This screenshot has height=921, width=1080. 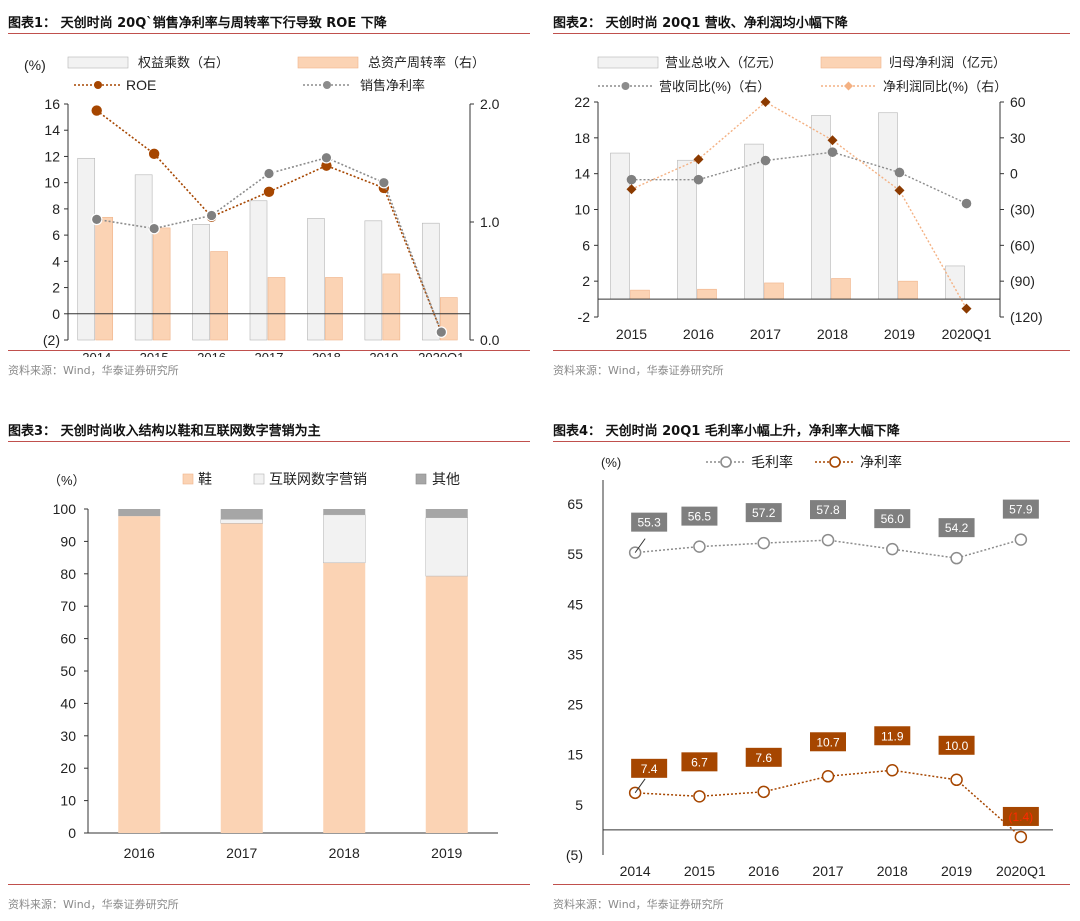 I want to click on y-tick-label: 45, so click(x=575, y=604).